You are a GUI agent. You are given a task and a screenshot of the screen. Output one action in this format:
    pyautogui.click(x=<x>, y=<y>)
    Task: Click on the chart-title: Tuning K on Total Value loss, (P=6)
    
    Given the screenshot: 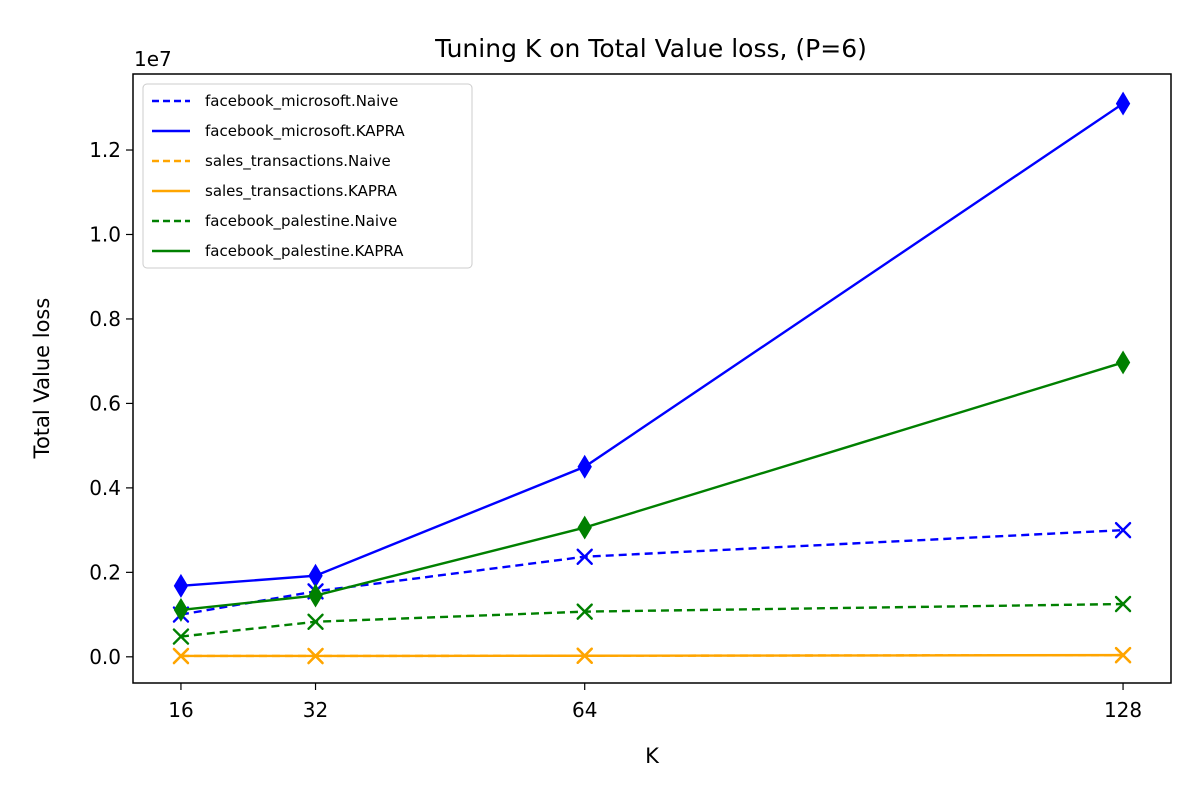 What is the action you would take?
    pyautogui.click(x=650, y=48)
    